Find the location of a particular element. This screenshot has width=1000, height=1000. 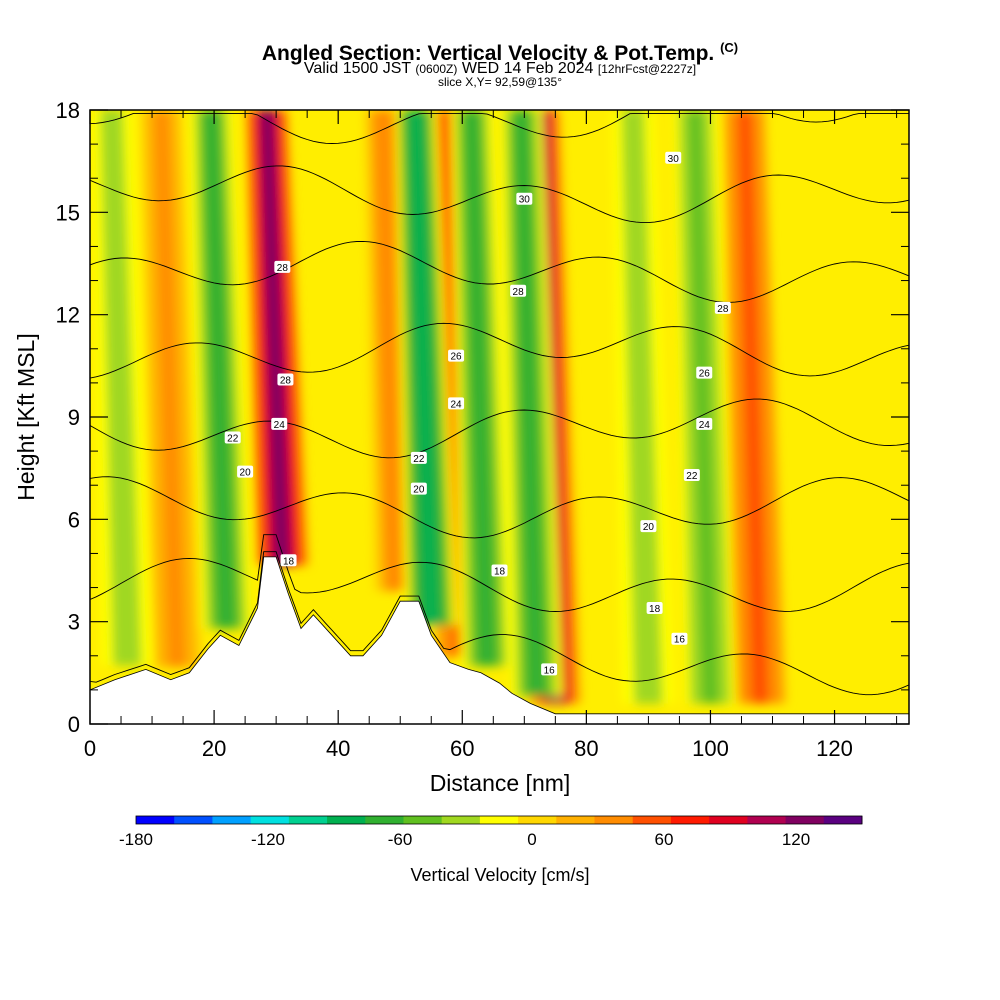

colorbar-tick-label: -60 is located at coordinates (400, 839).